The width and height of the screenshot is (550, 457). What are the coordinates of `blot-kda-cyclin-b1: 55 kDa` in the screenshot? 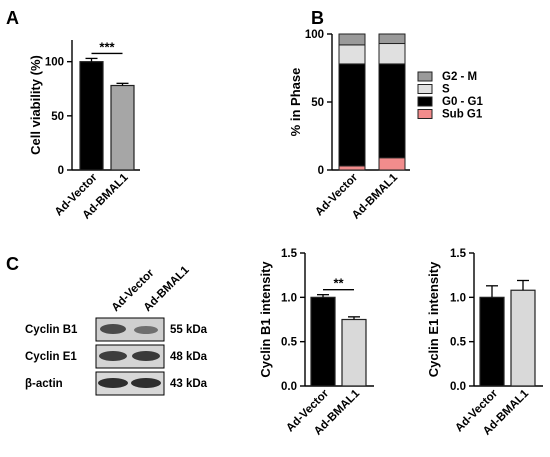 It's located at (189, 330).